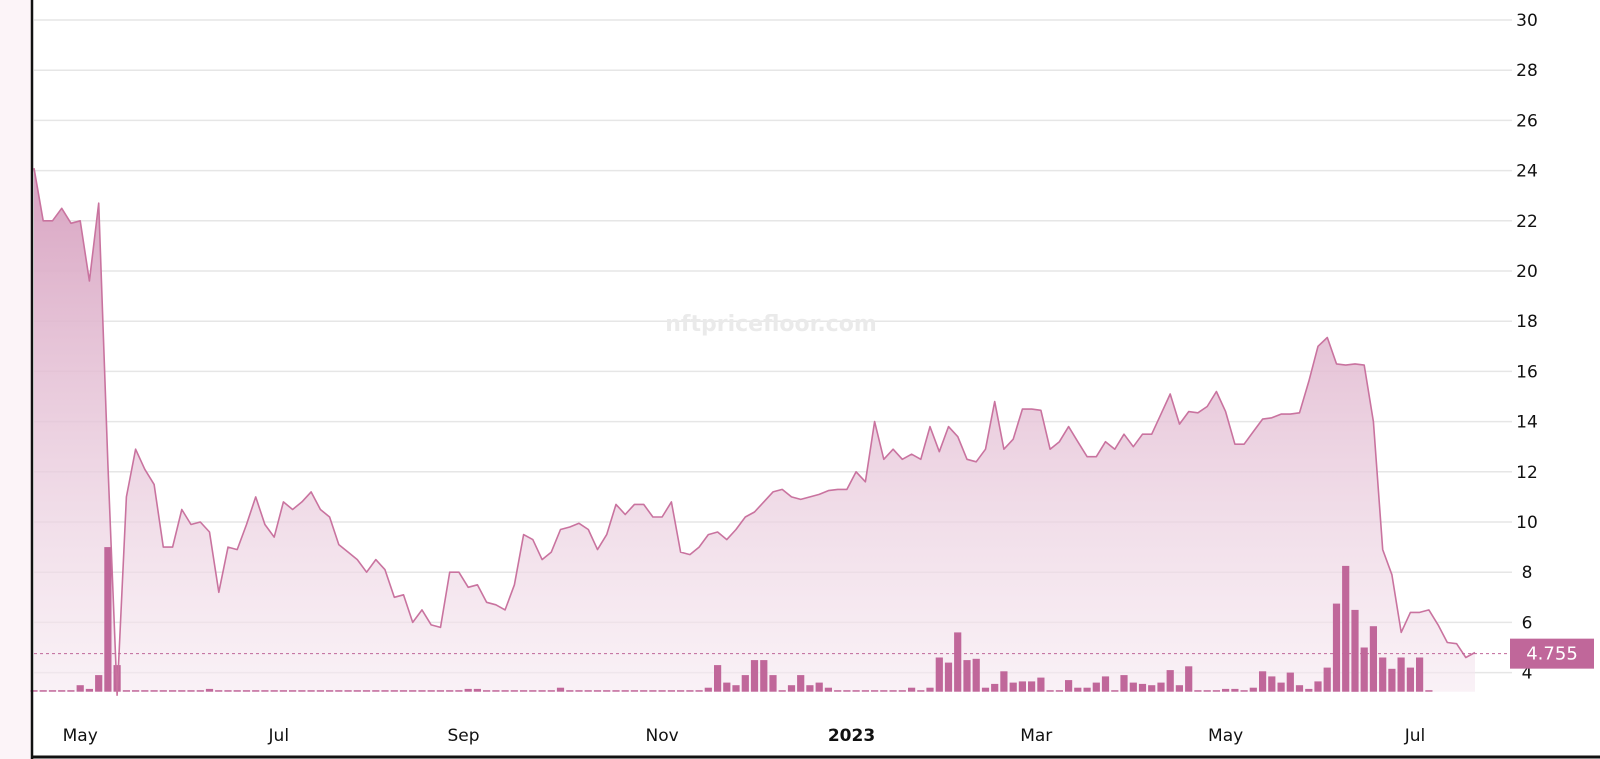  Describe the element at coordinates (1527, 347) in the screenshot. I see `y-axis-ticks: 4 6 8 10 12 14 16 18 20 22 24 26 28 30` at that location.